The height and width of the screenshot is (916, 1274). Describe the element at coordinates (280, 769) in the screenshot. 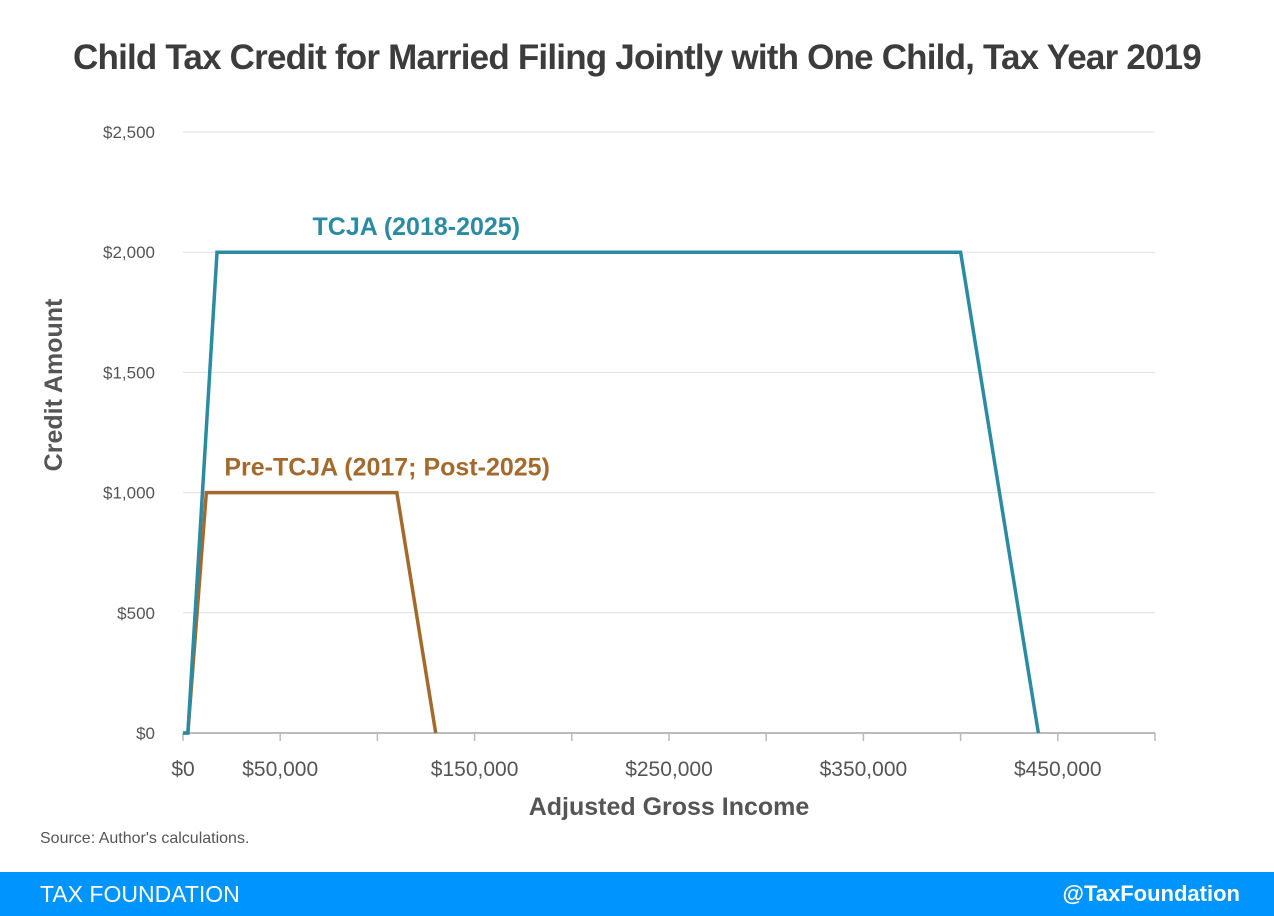

I see `x-tick-label: $50,000` at that location.